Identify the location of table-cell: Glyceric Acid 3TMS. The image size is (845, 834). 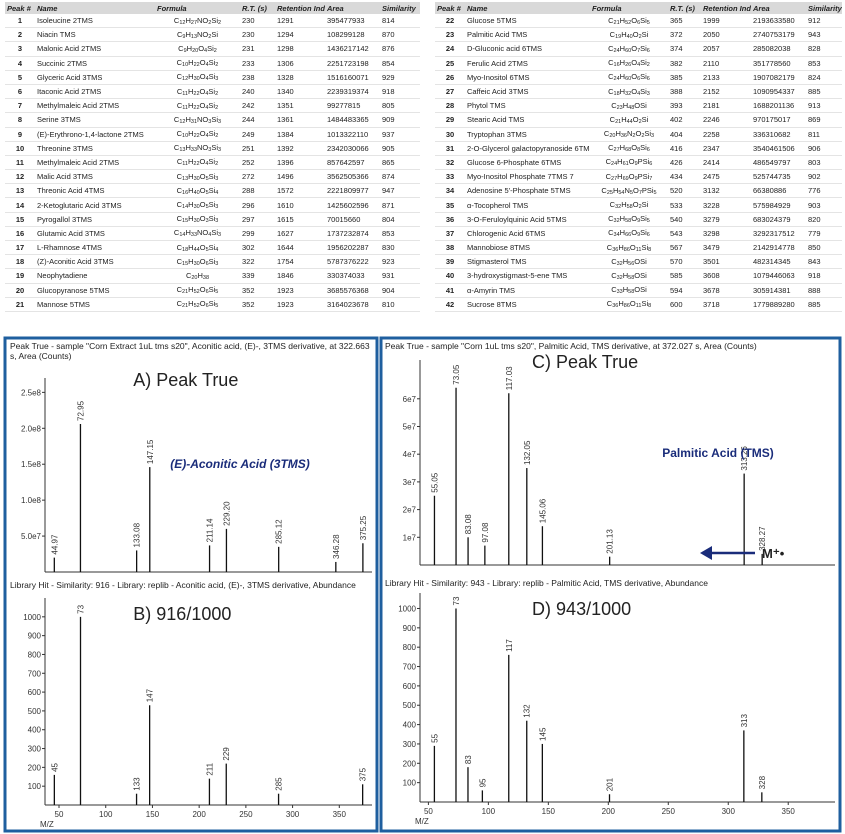
(95, 77).